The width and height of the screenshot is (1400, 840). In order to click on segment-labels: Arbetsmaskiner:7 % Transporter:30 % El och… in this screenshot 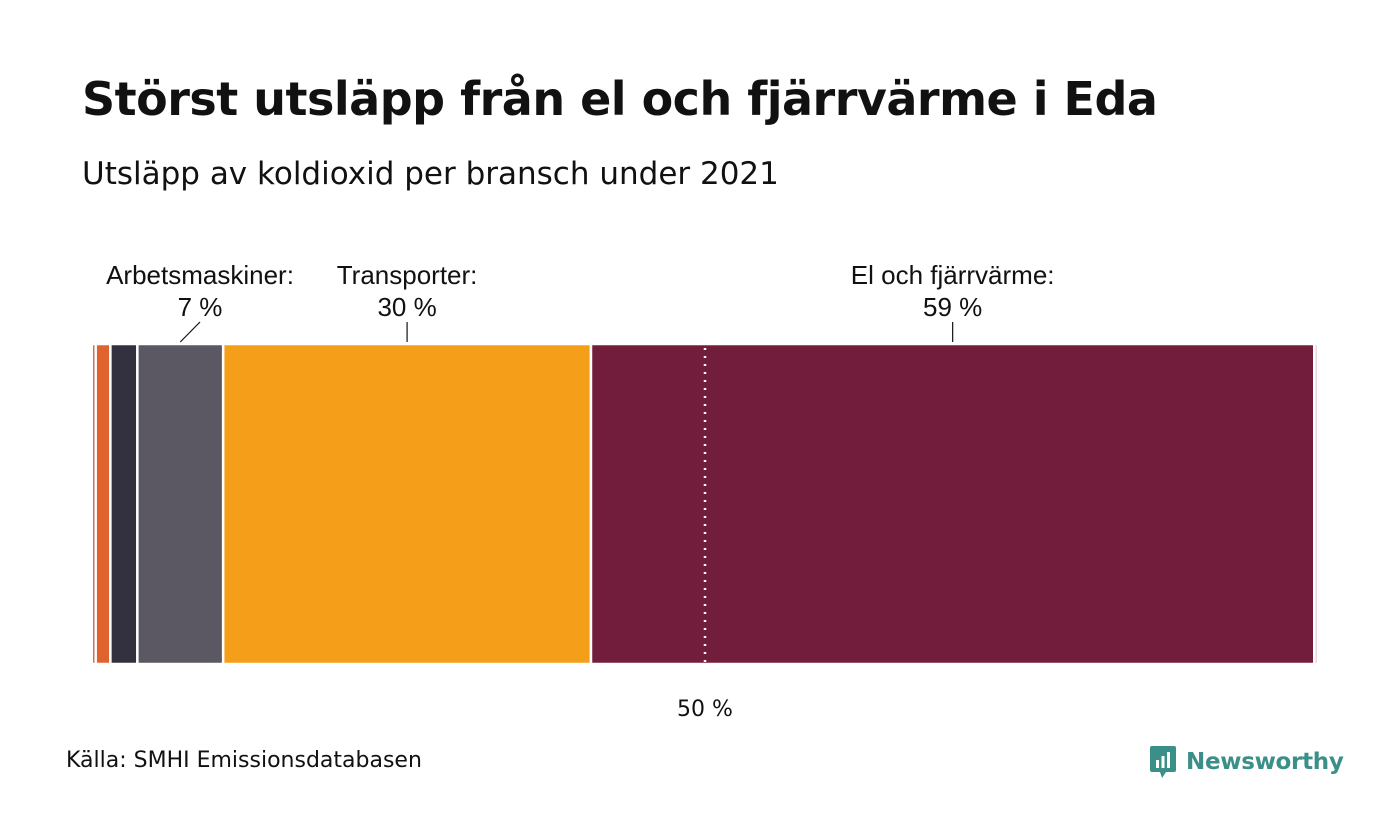, I will do `click(580, 301)`.